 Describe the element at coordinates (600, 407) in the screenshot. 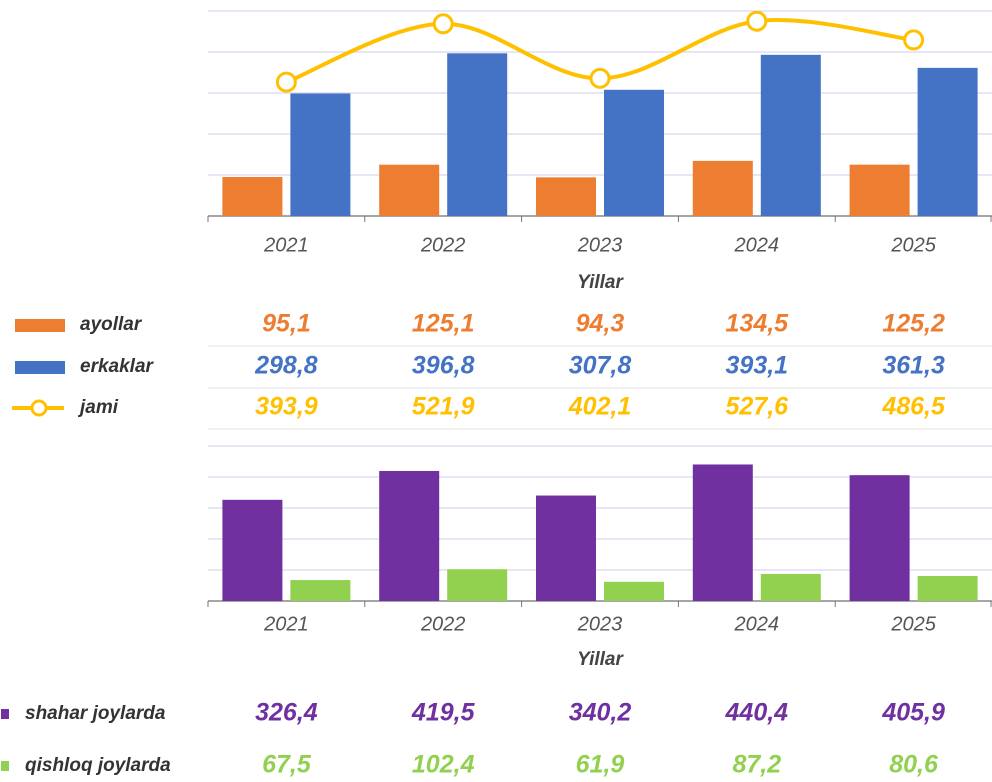

I see `table-value: 402,1` at that location.